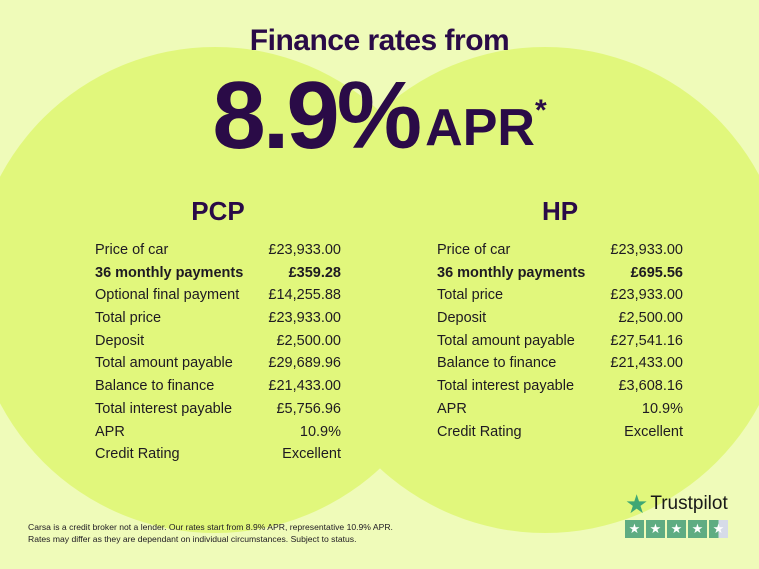 The image size is (759, 569). I want to click on table-row: Optional final payment £14,255.88, so click(218, 295).